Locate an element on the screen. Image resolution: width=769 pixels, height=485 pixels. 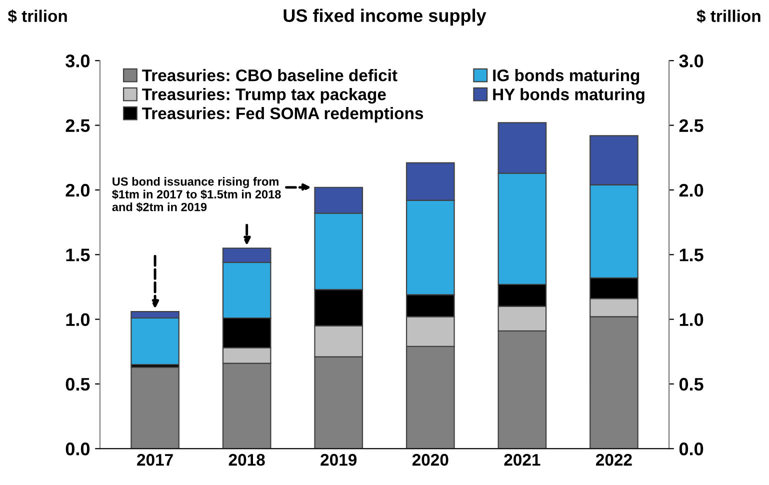
y2-tick-label: 1.5 is located at coordinates (692, 255).